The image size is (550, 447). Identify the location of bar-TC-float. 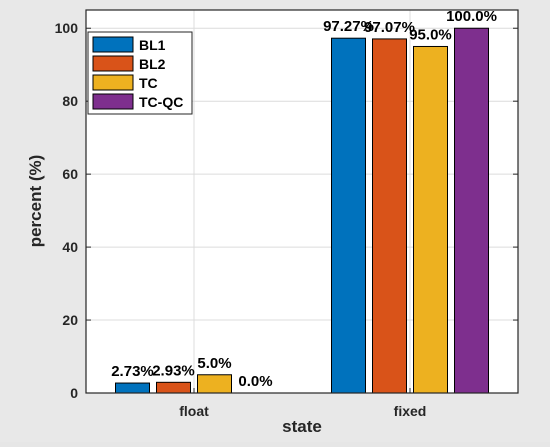
(214, 384).